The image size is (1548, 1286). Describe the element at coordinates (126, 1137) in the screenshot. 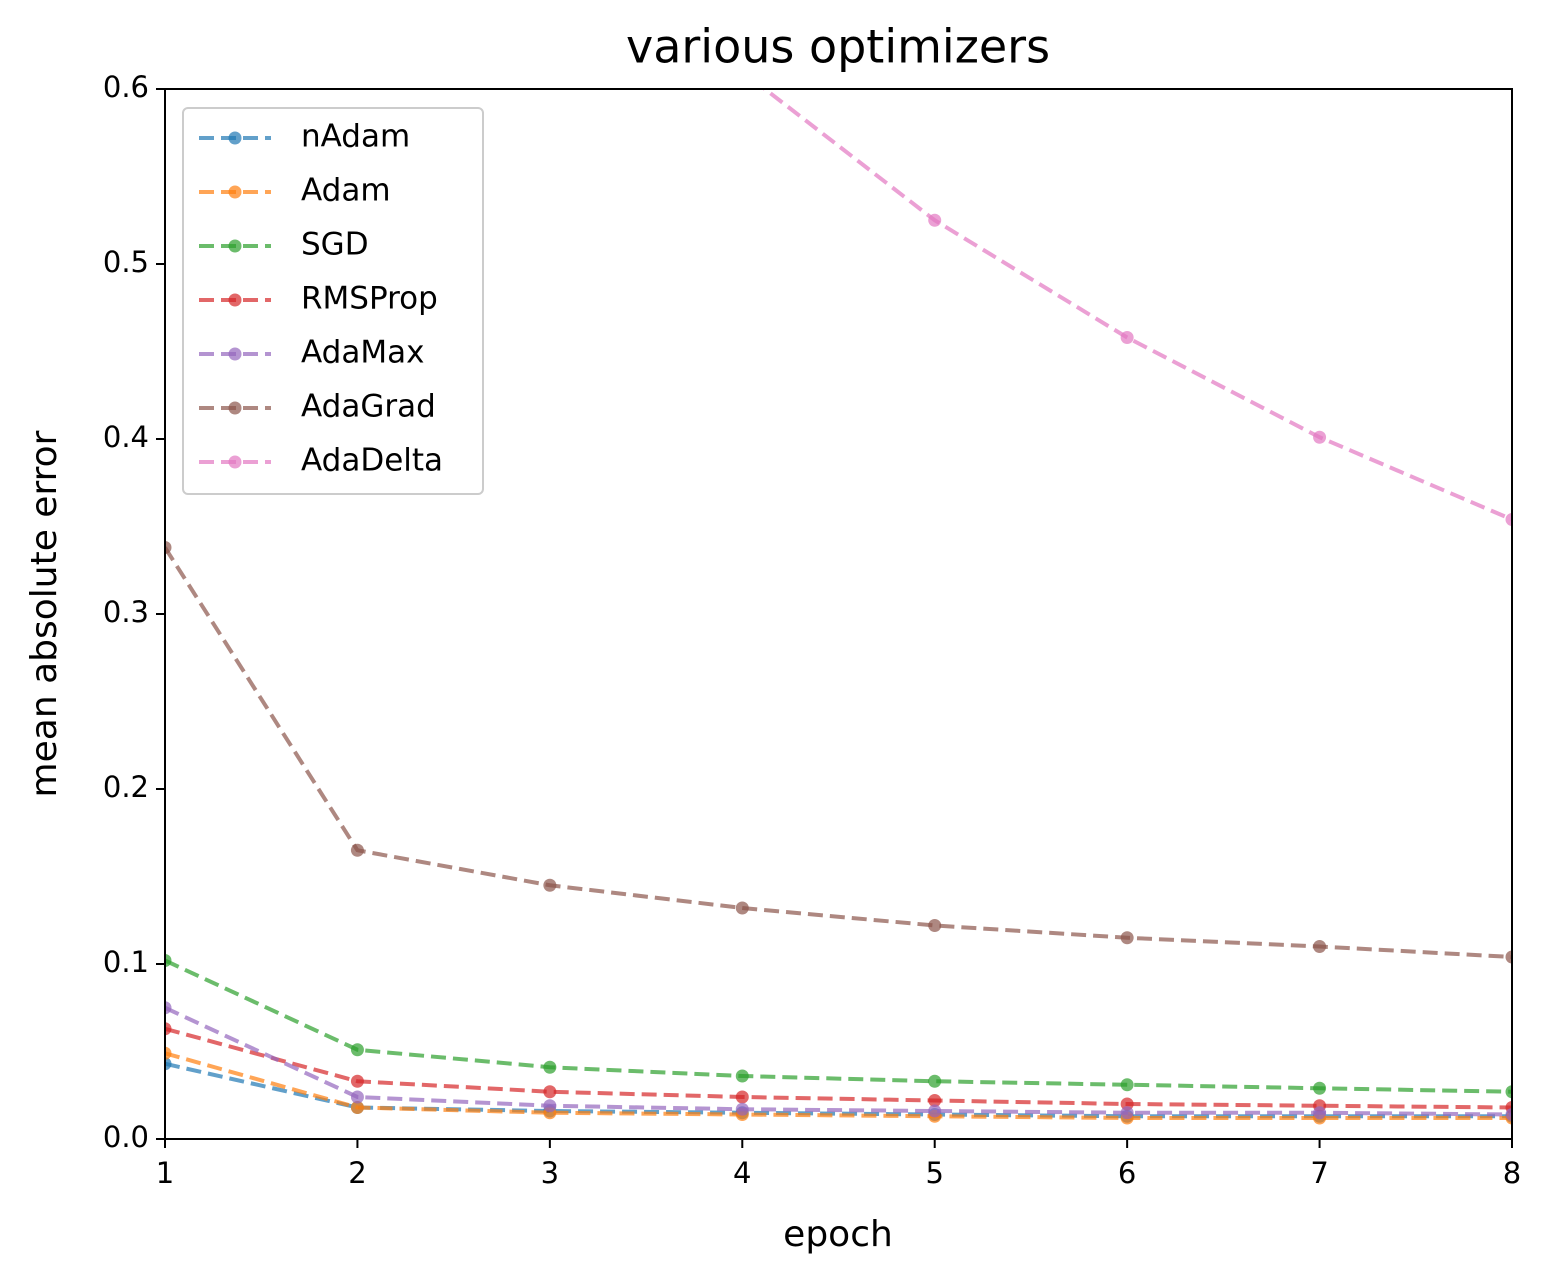

I see `y-tick-label: 0.0` at that location.